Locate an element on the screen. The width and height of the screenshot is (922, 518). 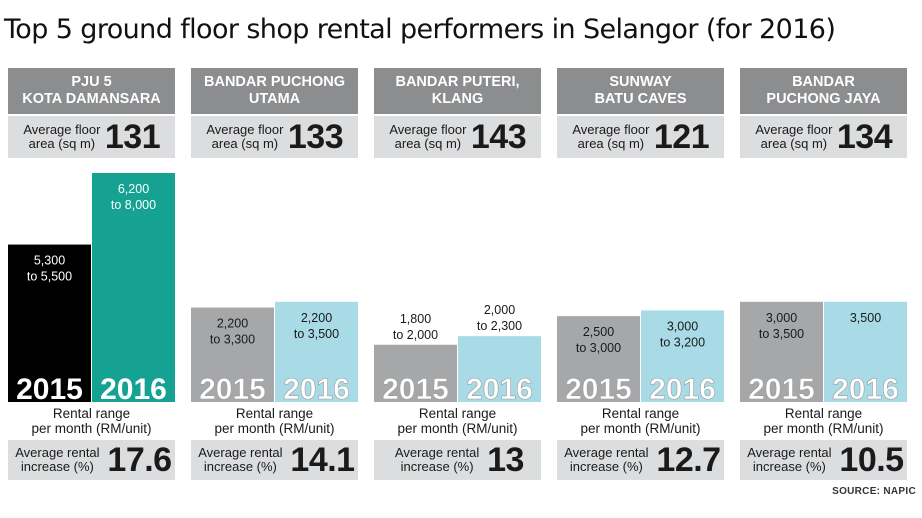
bar-value-label: 3,500 is located at coordinates (865, 318).